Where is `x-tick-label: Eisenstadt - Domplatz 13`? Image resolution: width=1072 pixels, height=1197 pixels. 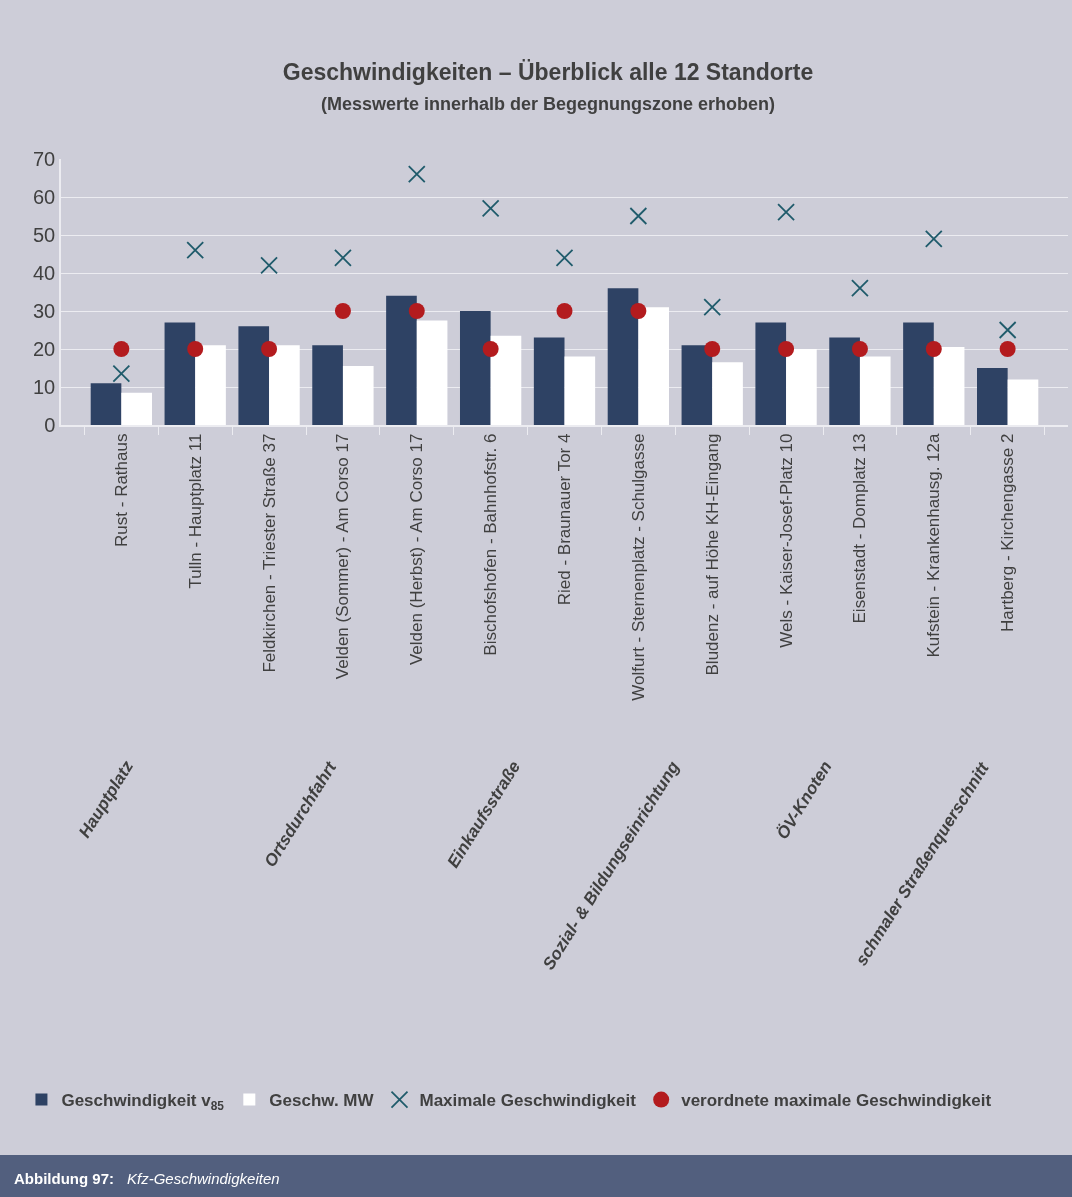 x-tick-label: Eisenstadt - Domplatz 13 is located at coordinates (860, 528).